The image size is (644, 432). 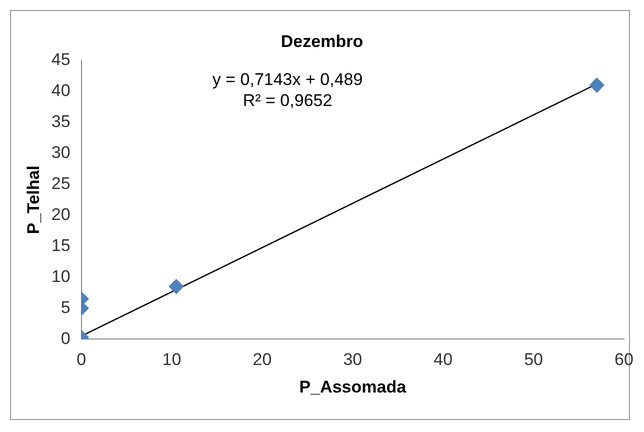 What do you see at coordinates (60, 122) in the screenshot?
I see `y-tick-label: 35` at bounding box center [60, 122].